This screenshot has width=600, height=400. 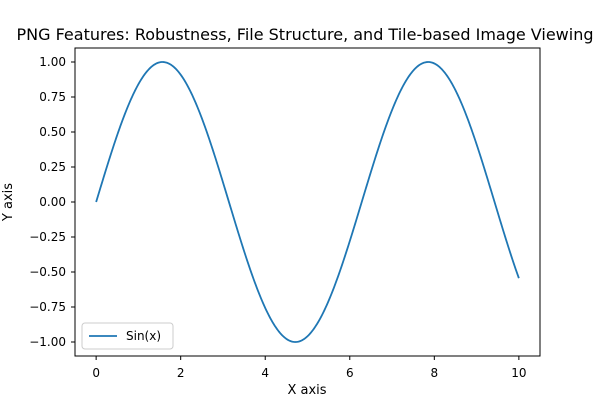 I want to click on legend: Sin(x), so click(x=127, y=336).